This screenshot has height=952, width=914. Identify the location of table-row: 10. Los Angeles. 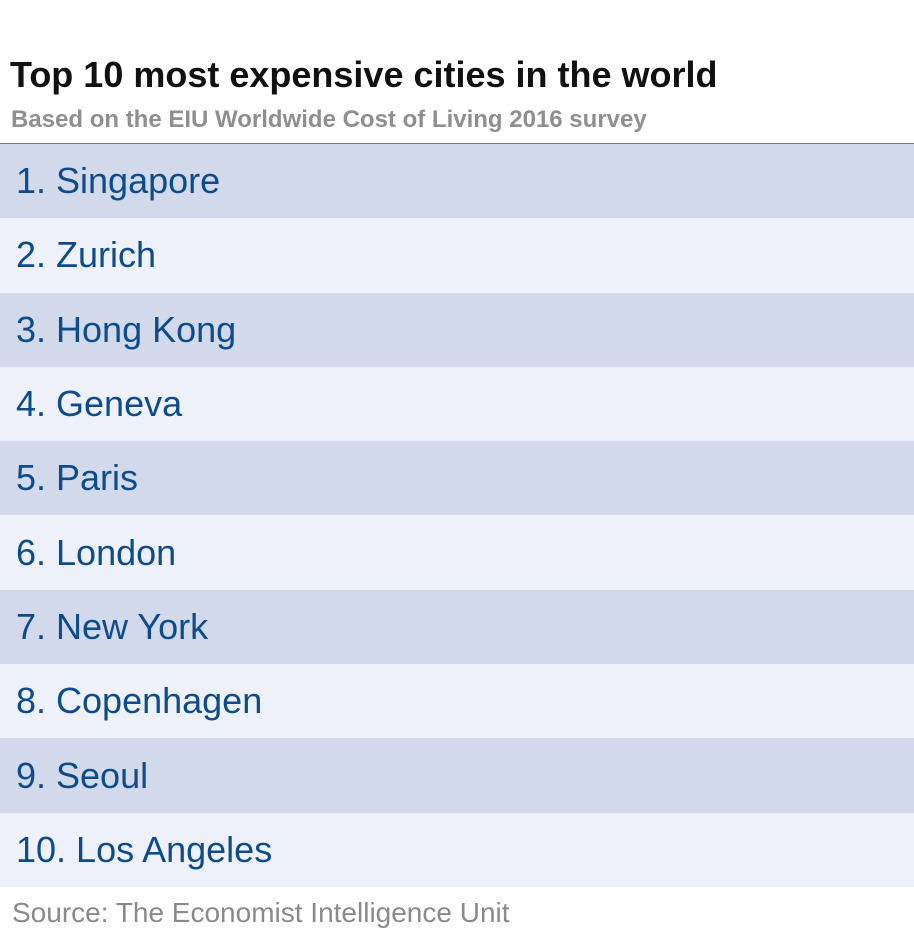
(457, 849).